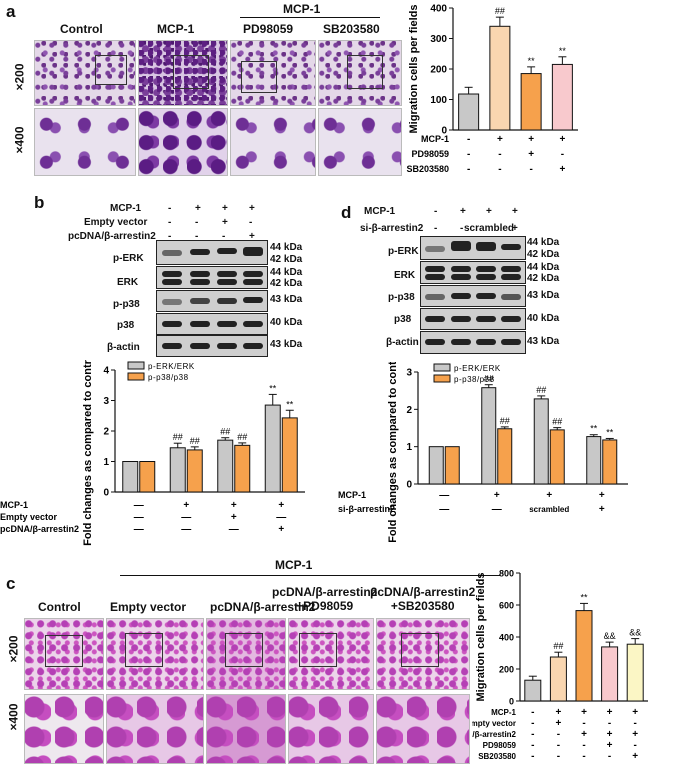 The image size is (674, 764). I want to click on b-kda-3: 44 kDa, so click(286, 272).